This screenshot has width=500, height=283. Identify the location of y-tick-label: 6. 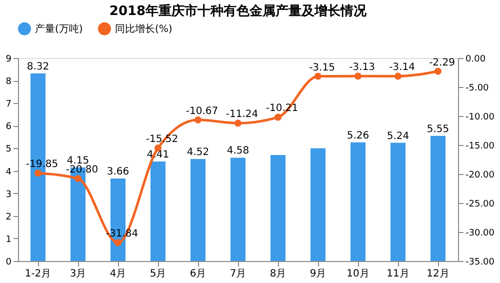
(9, 127).